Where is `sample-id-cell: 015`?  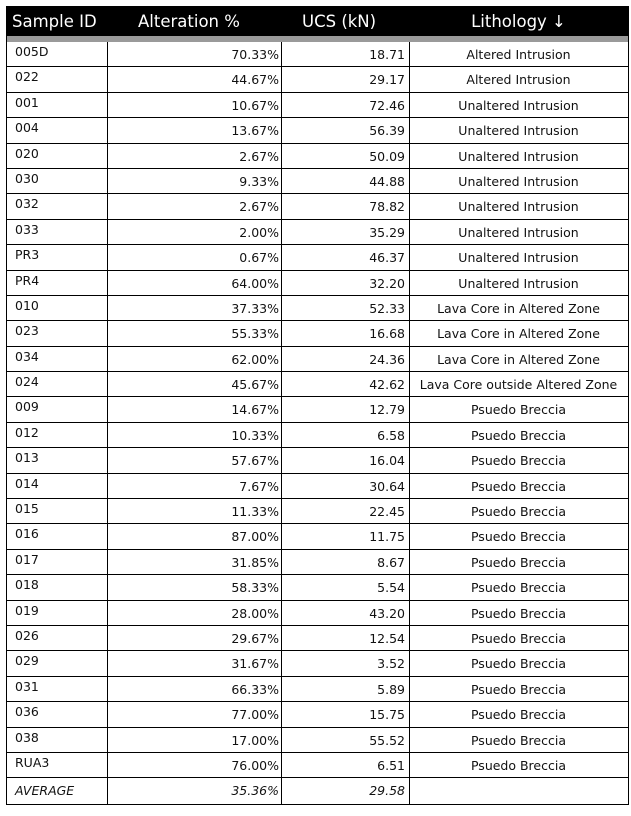 sample-id-cell: 015 is located at coordinates (57, 511).